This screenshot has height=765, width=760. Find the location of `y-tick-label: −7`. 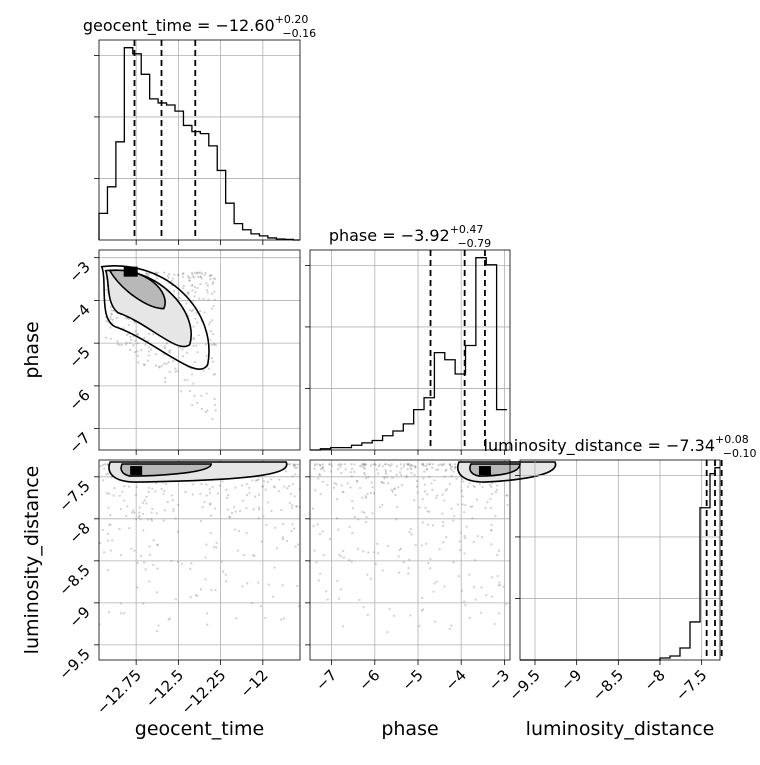

y-tick-label: −7 is located at coordinates (79, 443).